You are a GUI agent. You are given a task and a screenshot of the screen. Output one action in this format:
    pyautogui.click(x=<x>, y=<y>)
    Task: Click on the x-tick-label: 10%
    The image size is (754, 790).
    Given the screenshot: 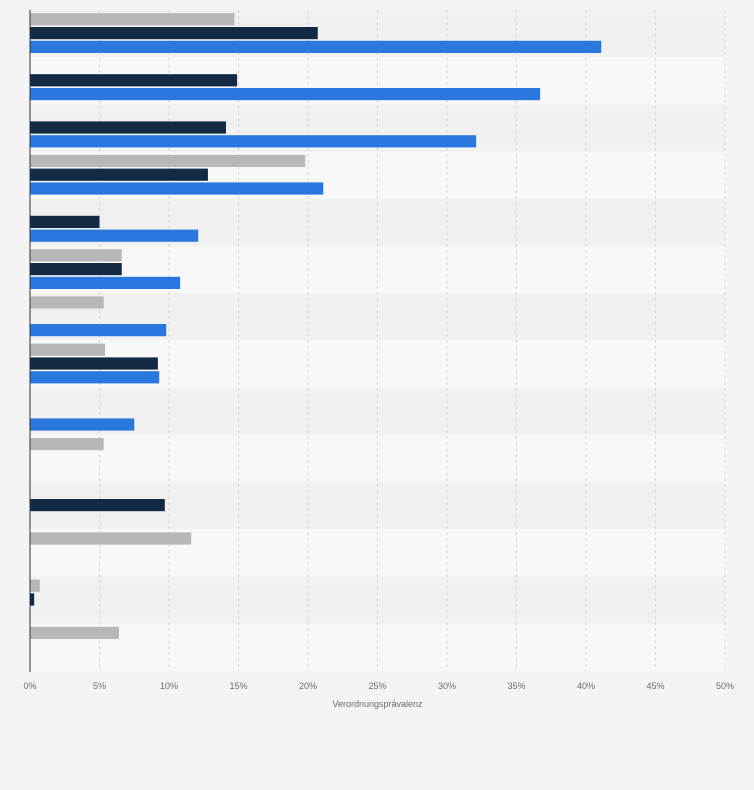 What is the action you would take?
    pyautogui.click(x=169, y=686)
    